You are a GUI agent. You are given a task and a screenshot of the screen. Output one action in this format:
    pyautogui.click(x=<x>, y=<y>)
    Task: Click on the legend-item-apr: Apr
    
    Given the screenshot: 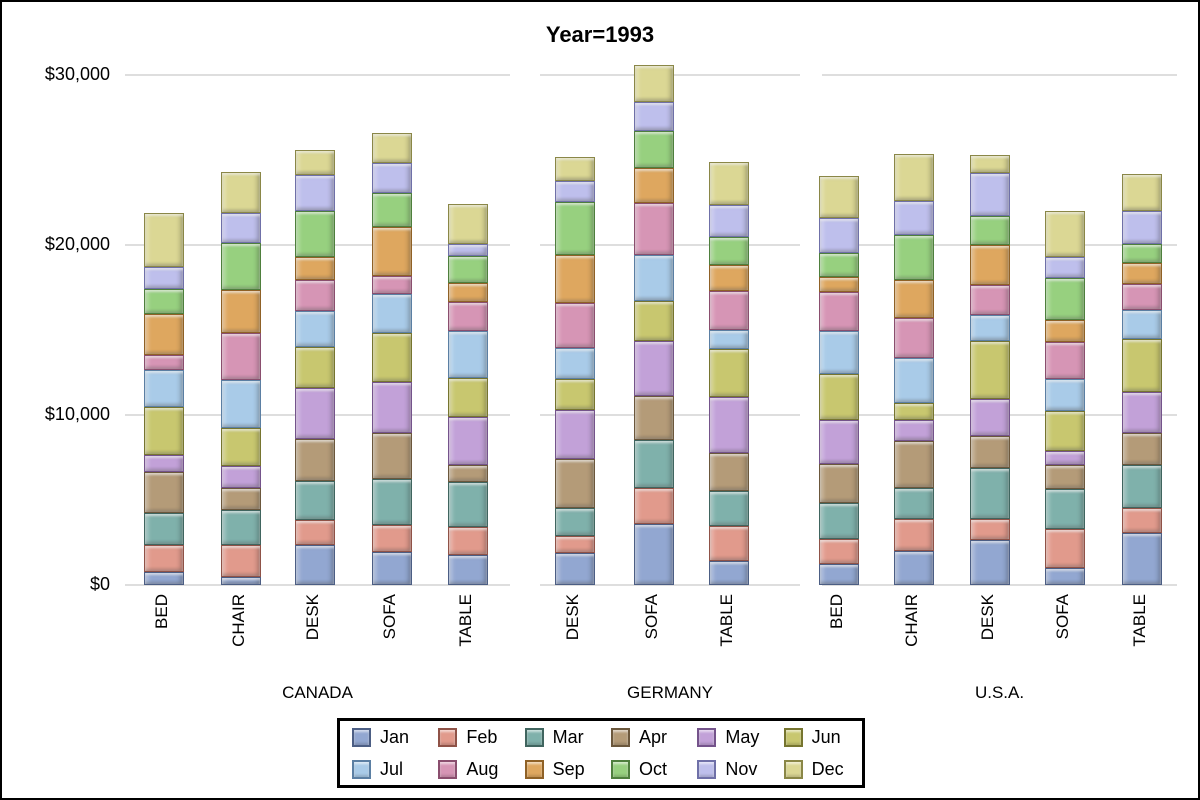 What is the action you would take?
    pyautogui.click(x=644, y=737)
    